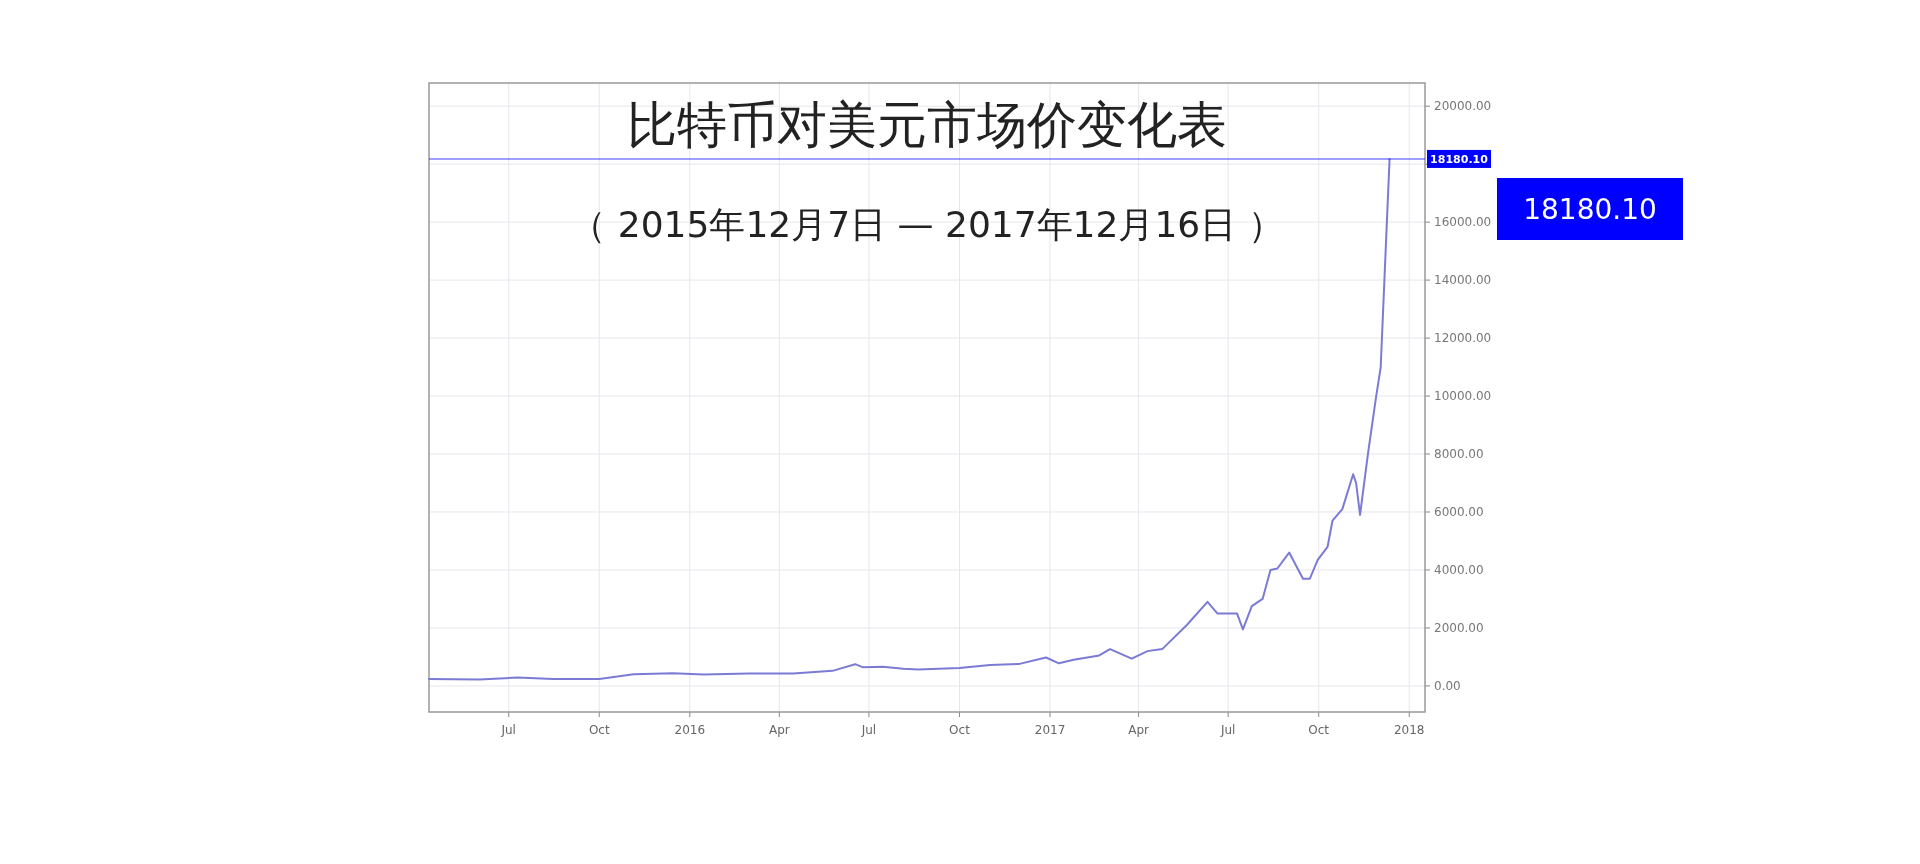  What do you see at coordinates (1409, 730) in the screenshot?
I see `x-tick-label: 2018` at bounding box center [1409, 730].